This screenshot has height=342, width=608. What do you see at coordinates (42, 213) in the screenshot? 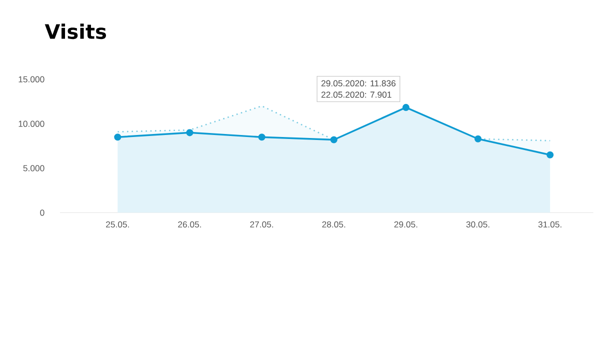
I see `y-tick-label: 0` at bounding box center [42, 213].